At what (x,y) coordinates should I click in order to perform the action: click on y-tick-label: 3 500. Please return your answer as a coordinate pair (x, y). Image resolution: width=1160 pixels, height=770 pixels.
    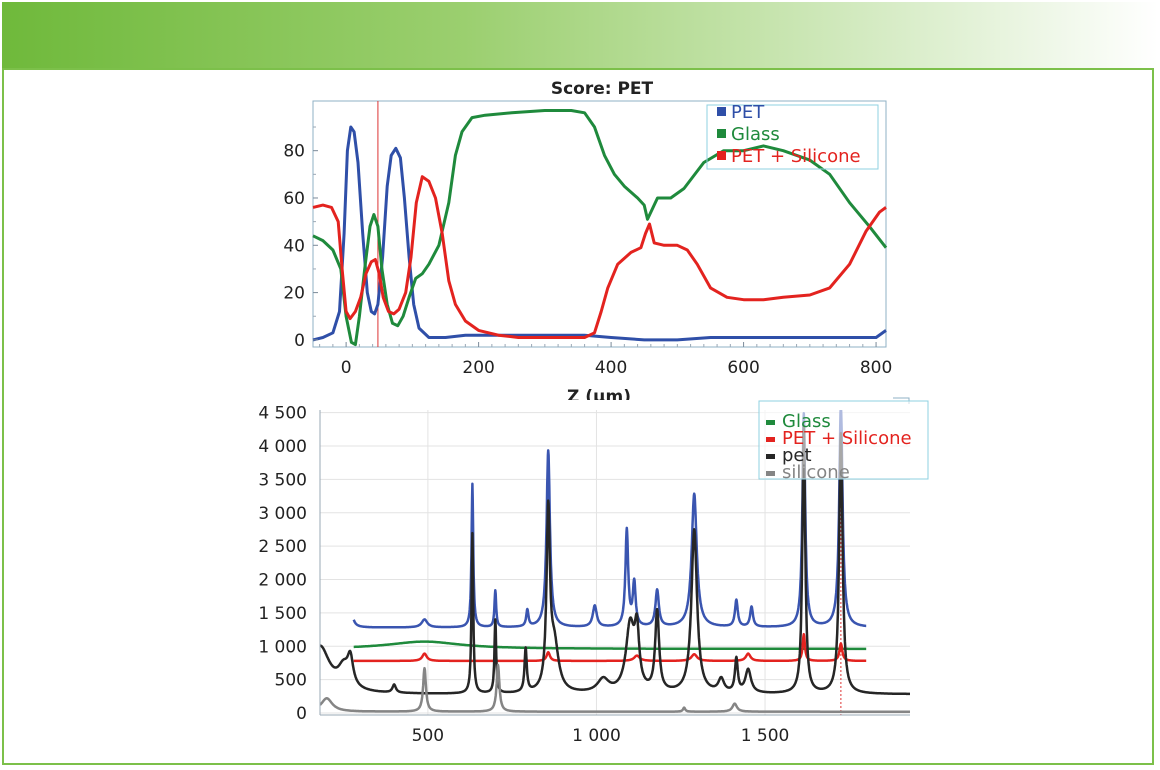
    Looking at the image, I should click on (282, 480).